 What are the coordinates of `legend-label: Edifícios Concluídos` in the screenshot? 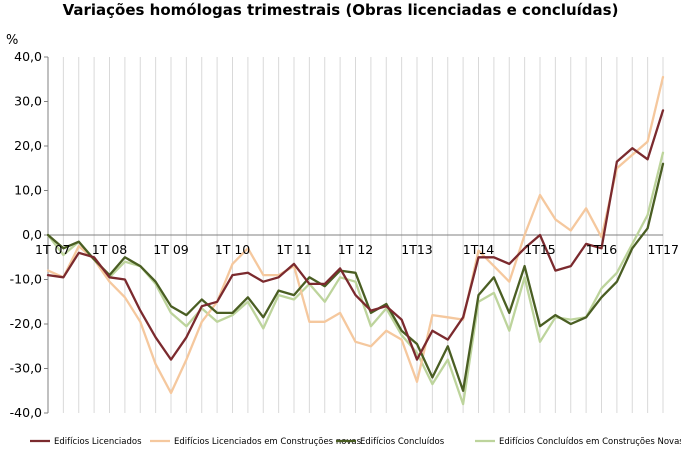 It's located at (402, 442).